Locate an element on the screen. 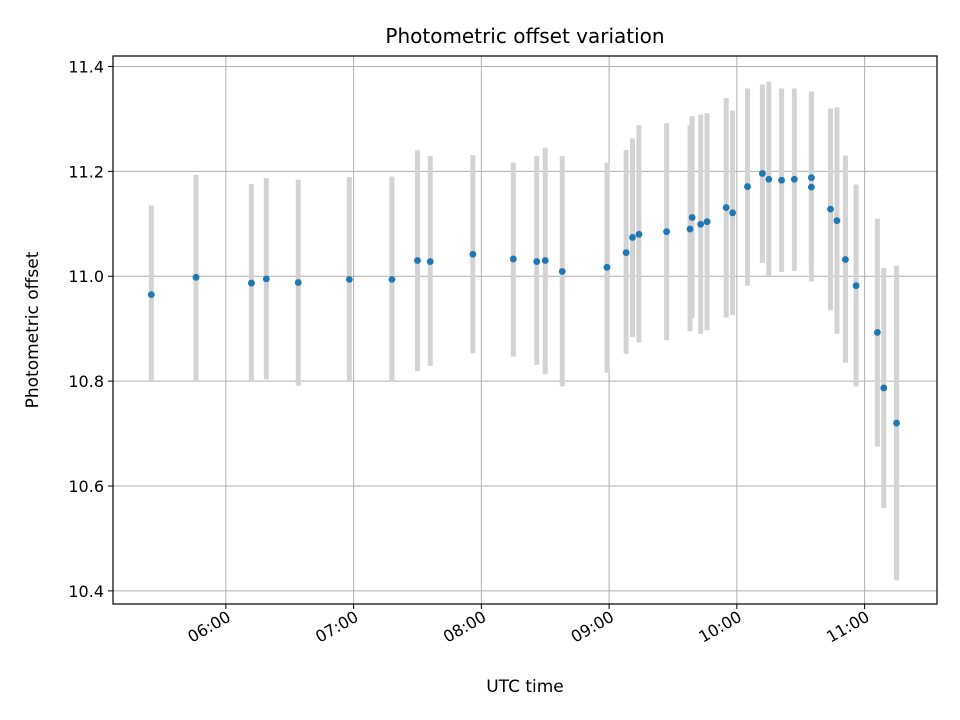  y-tick-label: 10.4 is located at coordinates (86, 591).